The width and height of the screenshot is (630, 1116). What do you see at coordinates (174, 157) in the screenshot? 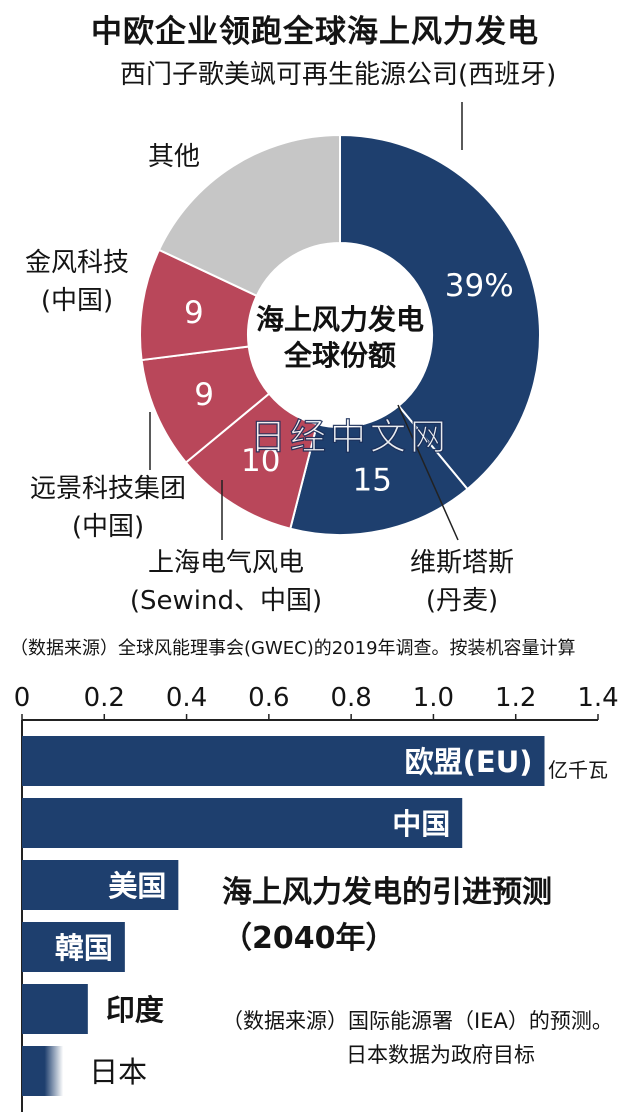
I see `pie-label-other: 其他` at bounding box center [174, 157].